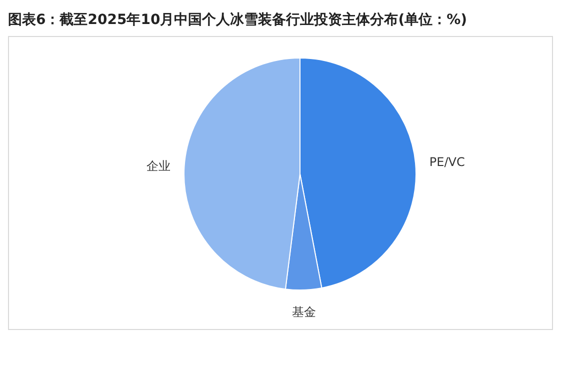 The image size is (561, 366). What do you see at coordinates (447, 161) in the screenshot?
I see `slice-label: PE/VC` at bounding box center [447, 161].